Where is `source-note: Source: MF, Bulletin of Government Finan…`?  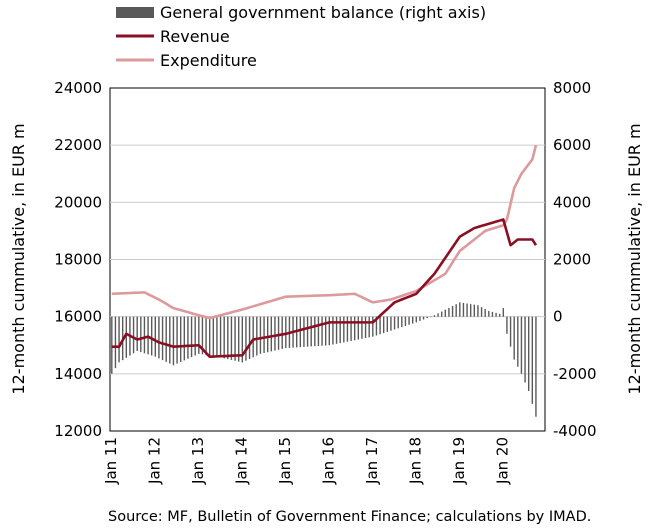 source-note: Source: MF, Bulletin of Government Finan… is located at coordinates (349, 517).